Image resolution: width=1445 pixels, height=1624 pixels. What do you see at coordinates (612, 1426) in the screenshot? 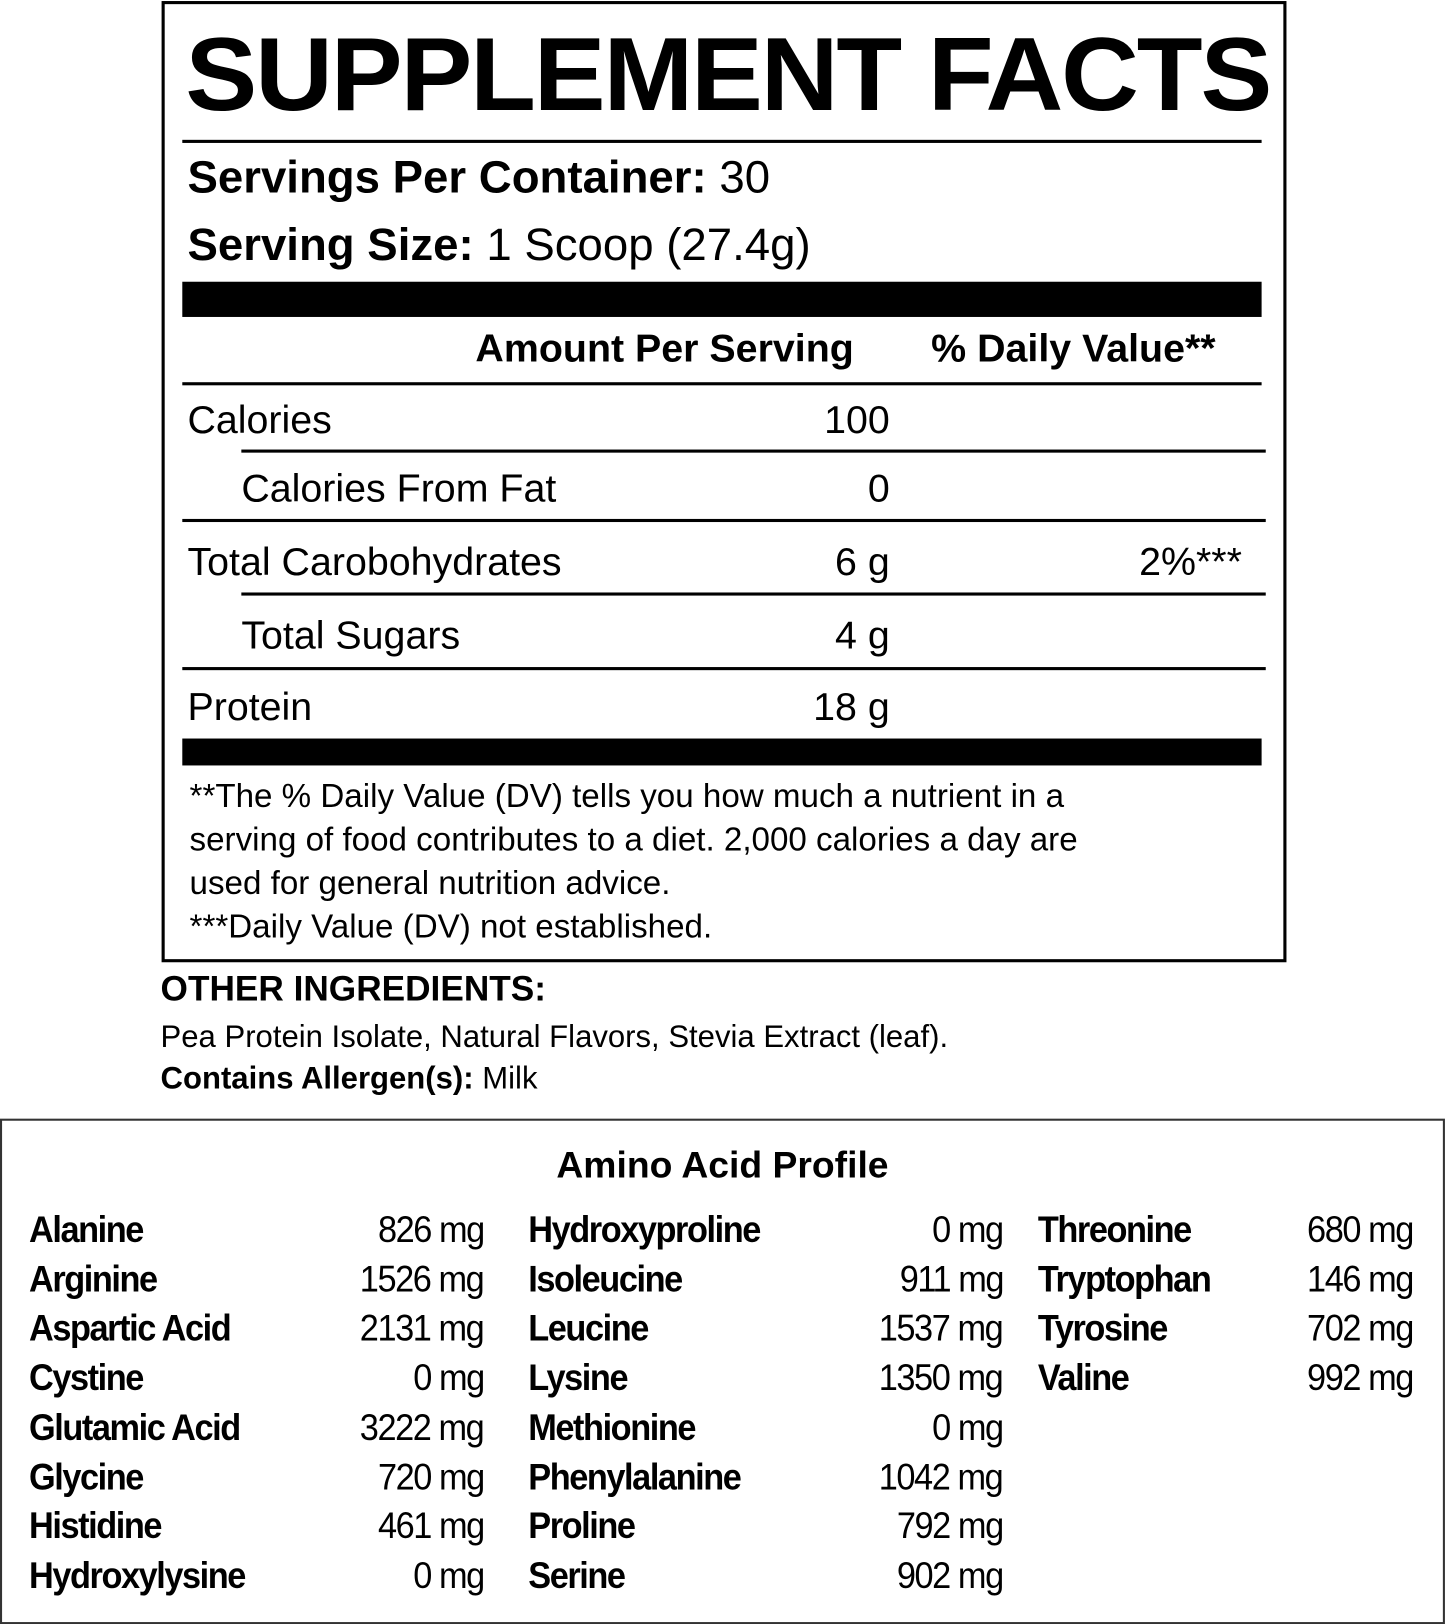
I see `amino-name: Methionine` at bounding box center [612, 1426].